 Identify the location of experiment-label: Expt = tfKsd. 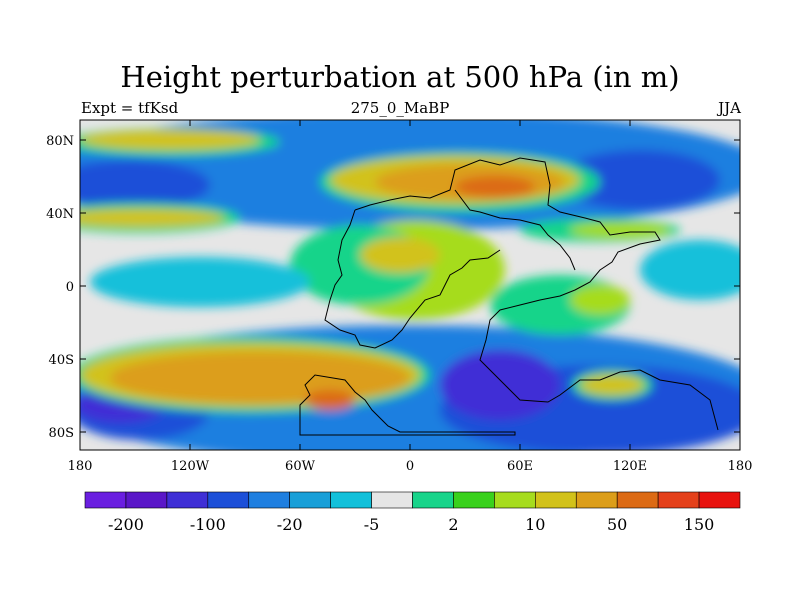
(130, 108).